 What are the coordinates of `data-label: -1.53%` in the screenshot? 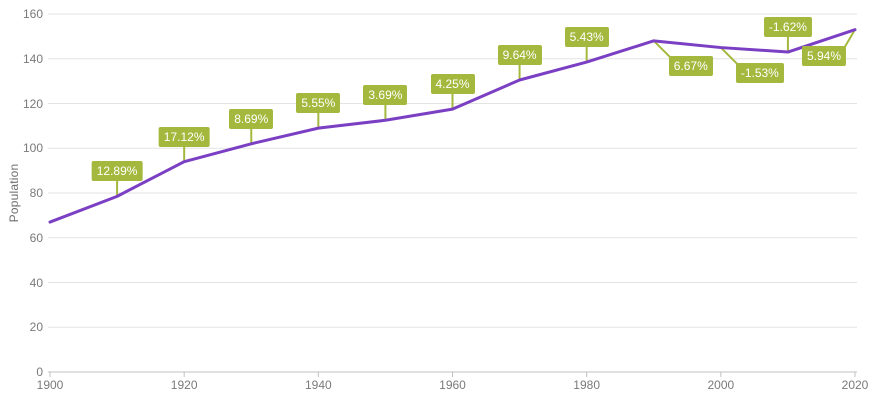 It's located at (759, 72).